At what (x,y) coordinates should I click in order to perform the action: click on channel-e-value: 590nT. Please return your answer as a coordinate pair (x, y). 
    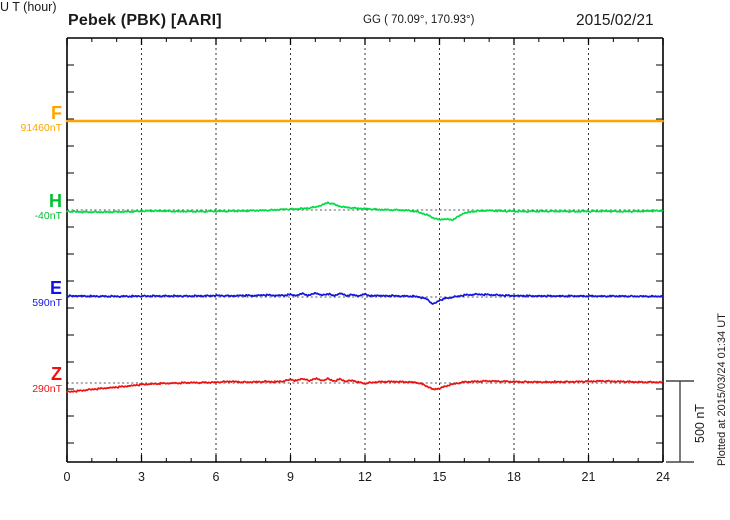
    Looking at the image, I should click on (47, 303).